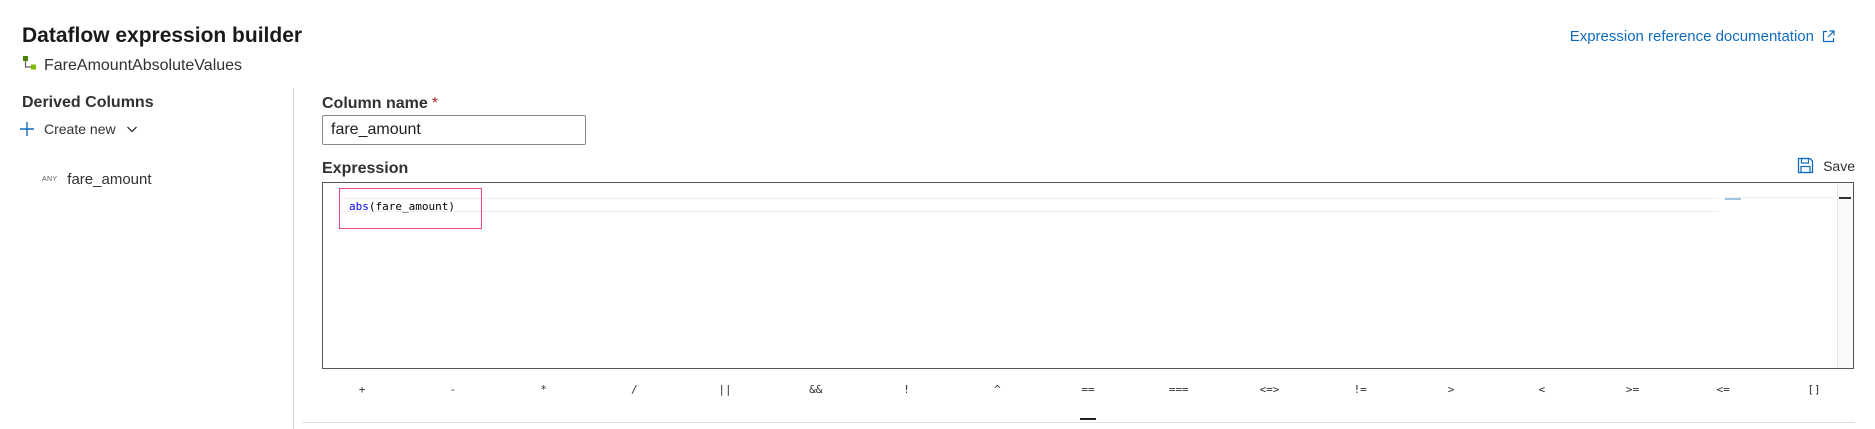  Describe the element at coordinates (1814, 389) in the screenshot. I see `operator-brackets: []` at that location.